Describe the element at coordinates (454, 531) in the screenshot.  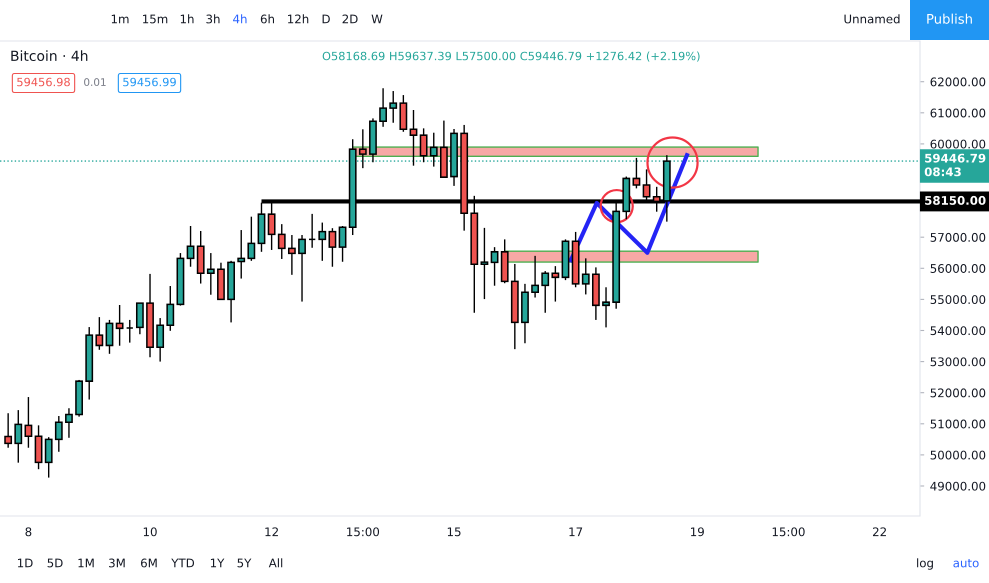
I see `x-tick-label: 15` at that location.